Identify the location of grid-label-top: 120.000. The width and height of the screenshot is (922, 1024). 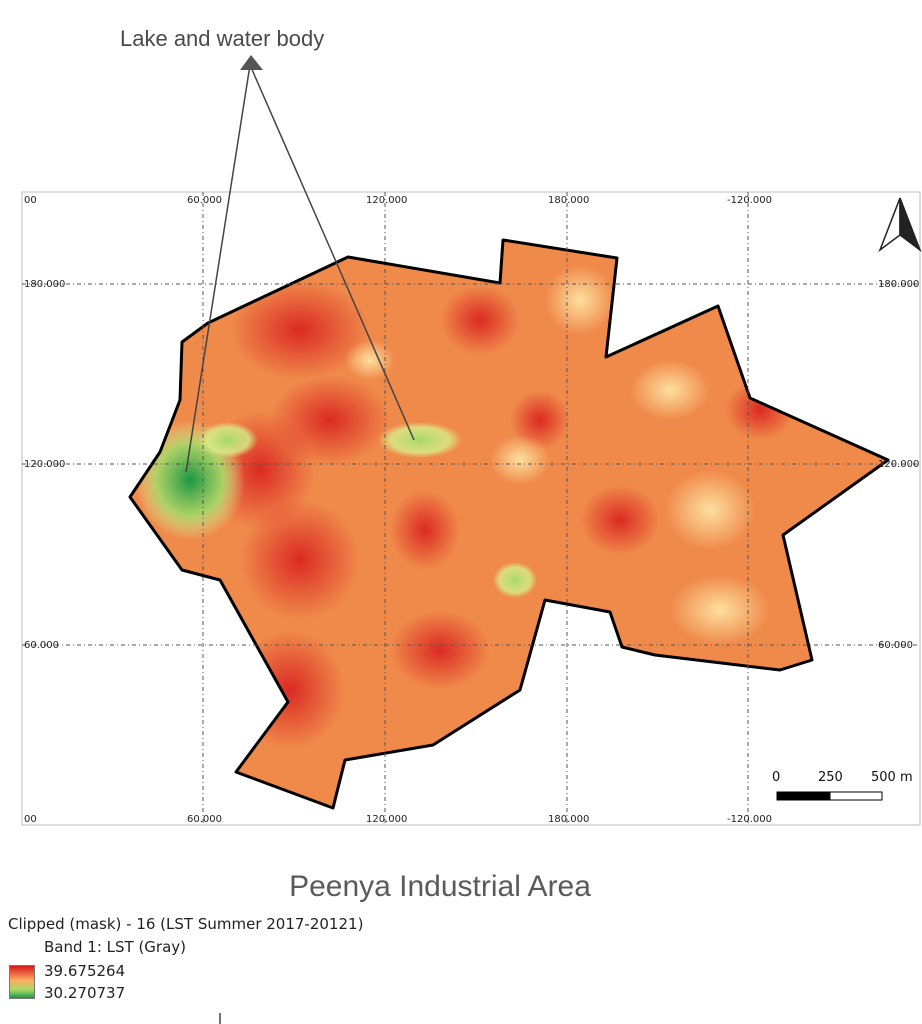
(386, 200).